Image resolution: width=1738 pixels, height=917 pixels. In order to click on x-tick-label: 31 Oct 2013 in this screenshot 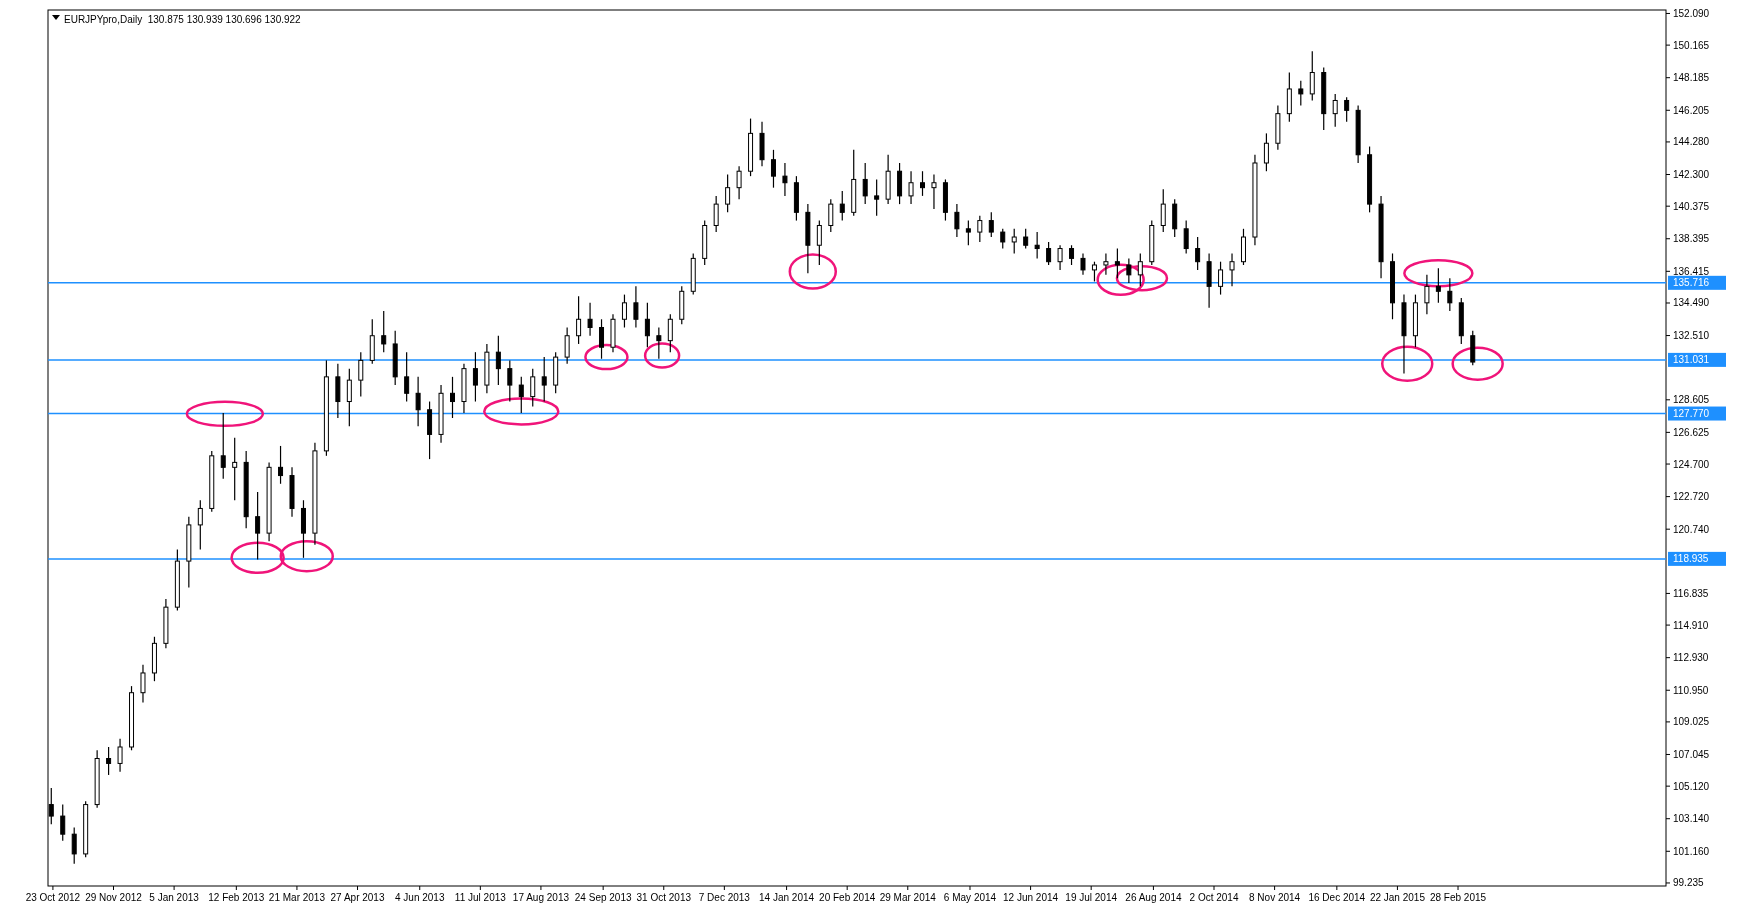, I will do `click(664, 897)`.